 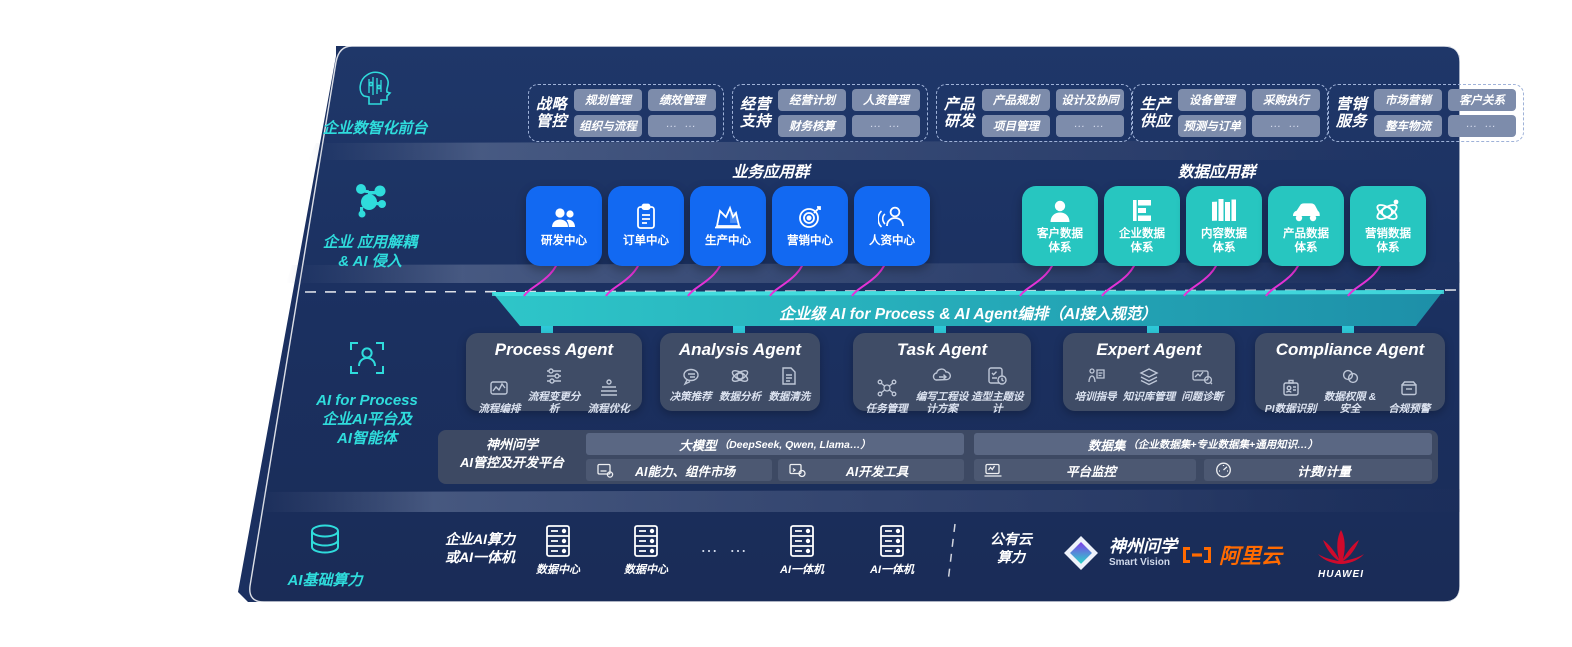 What do you see at coordinates (1142, 210) in the screenshot?
I see `building-icon` at bounding box center [1142, 210].